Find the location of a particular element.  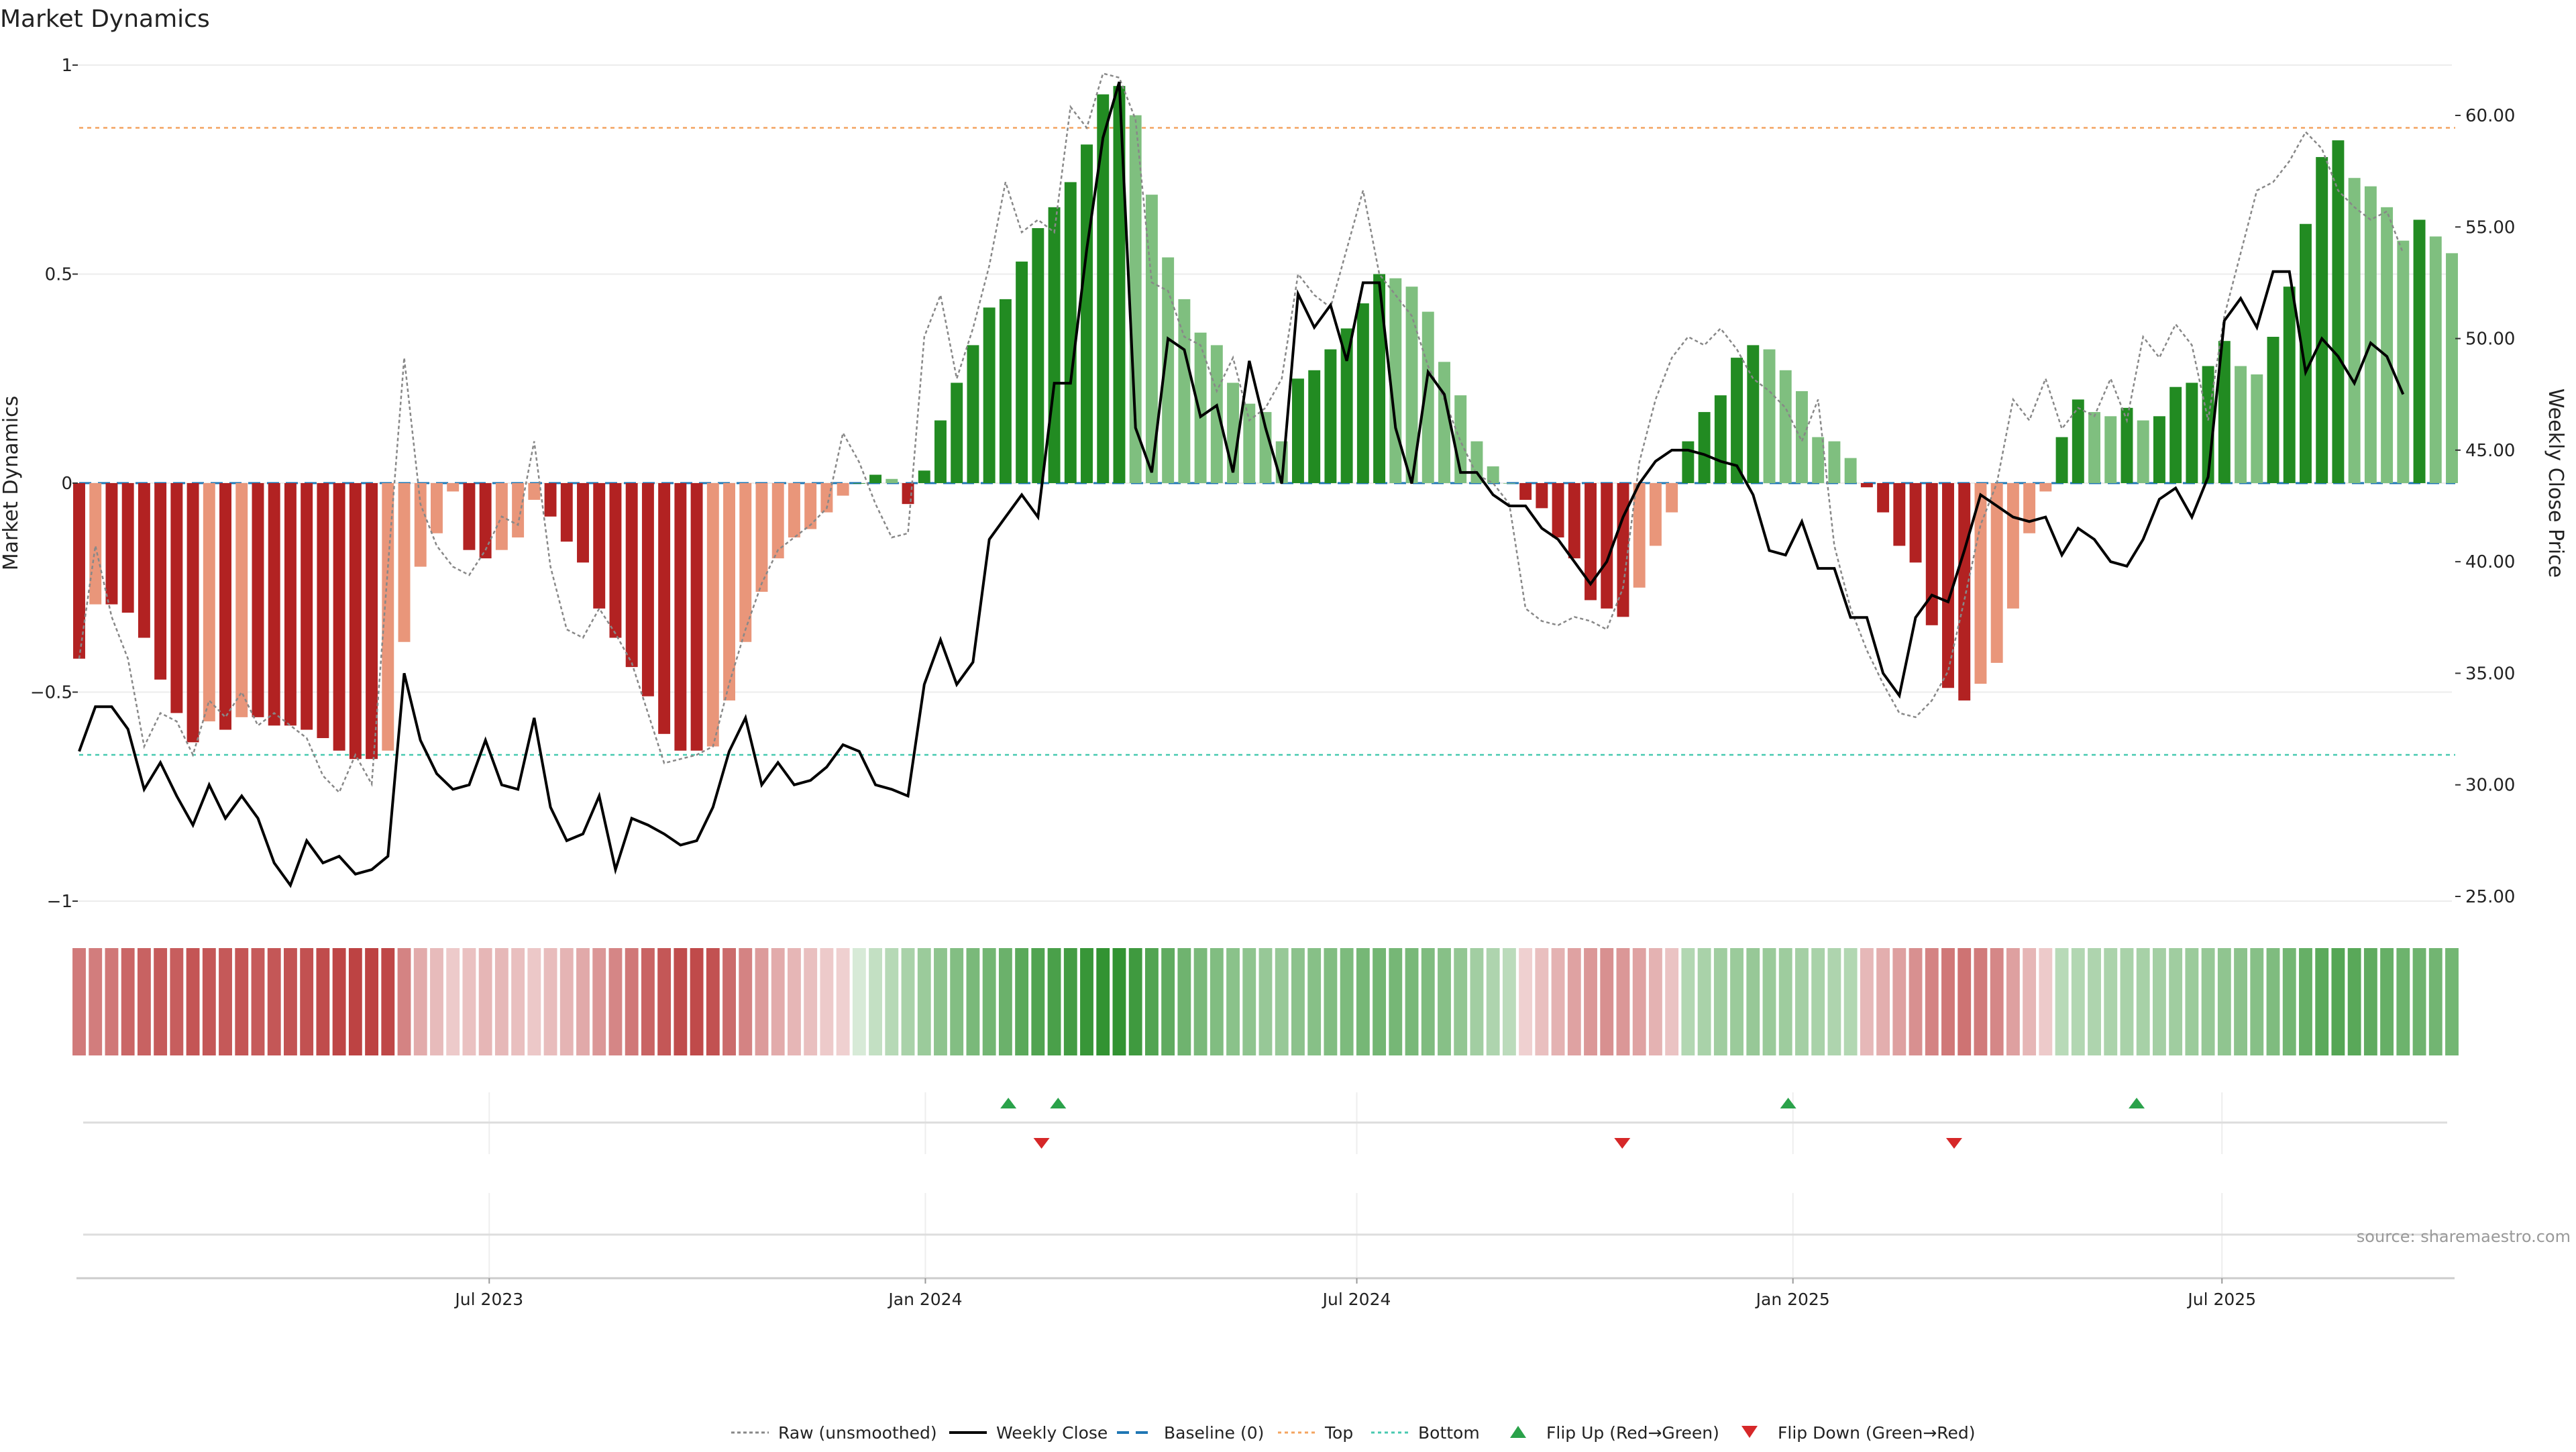

x-axis: Jul 2023 Jan 2024 Jul 2024 Jan 2025 Jul 2025 is located at coordinates (1265, 1293).